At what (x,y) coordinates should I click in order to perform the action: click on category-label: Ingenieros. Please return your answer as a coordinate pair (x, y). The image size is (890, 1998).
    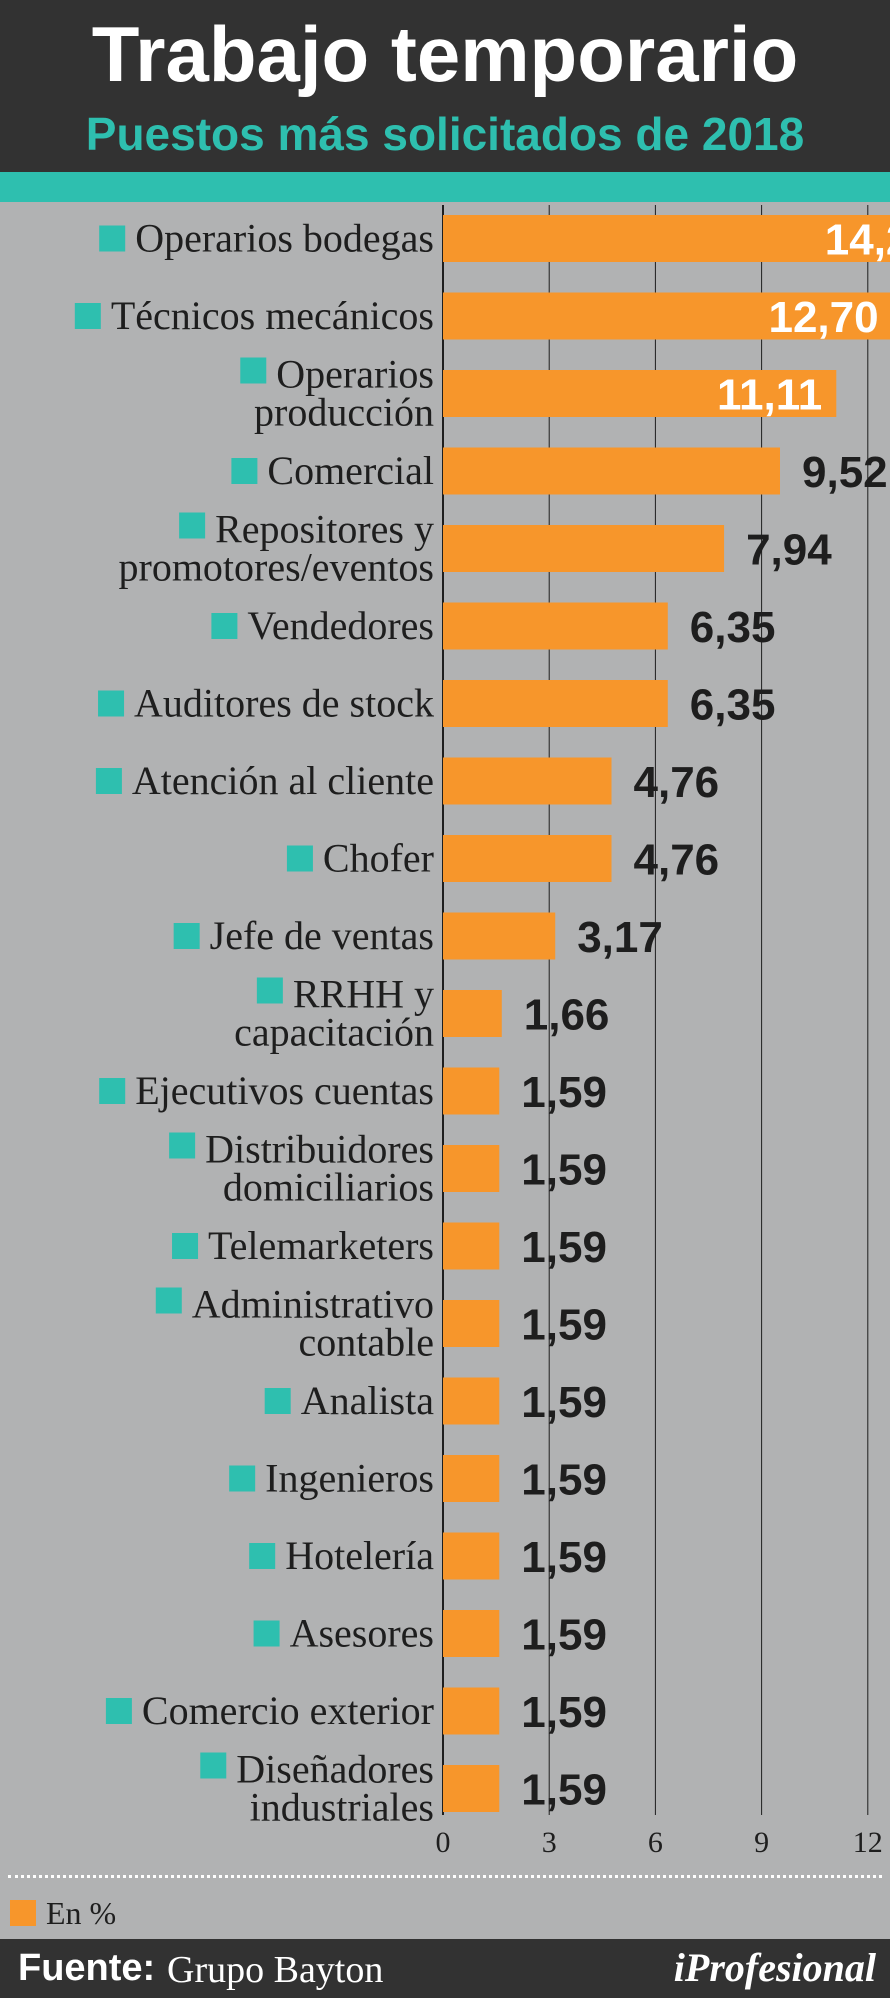
    Looking at the image, I should click on (349, 1478).